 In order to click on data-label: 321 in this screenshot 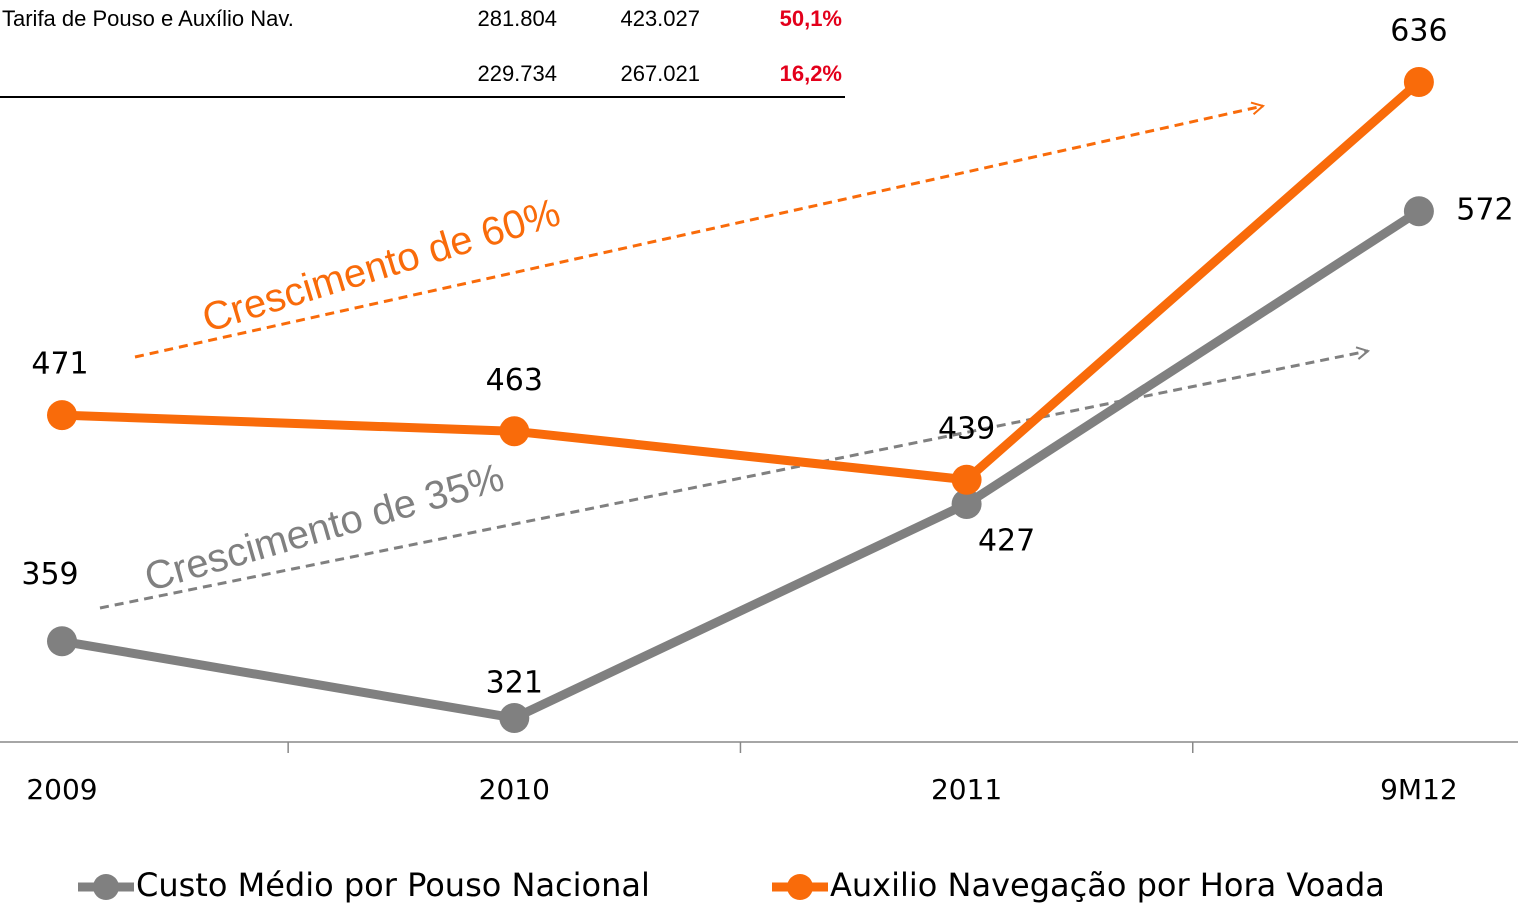, I will do `click(514, 683)`.